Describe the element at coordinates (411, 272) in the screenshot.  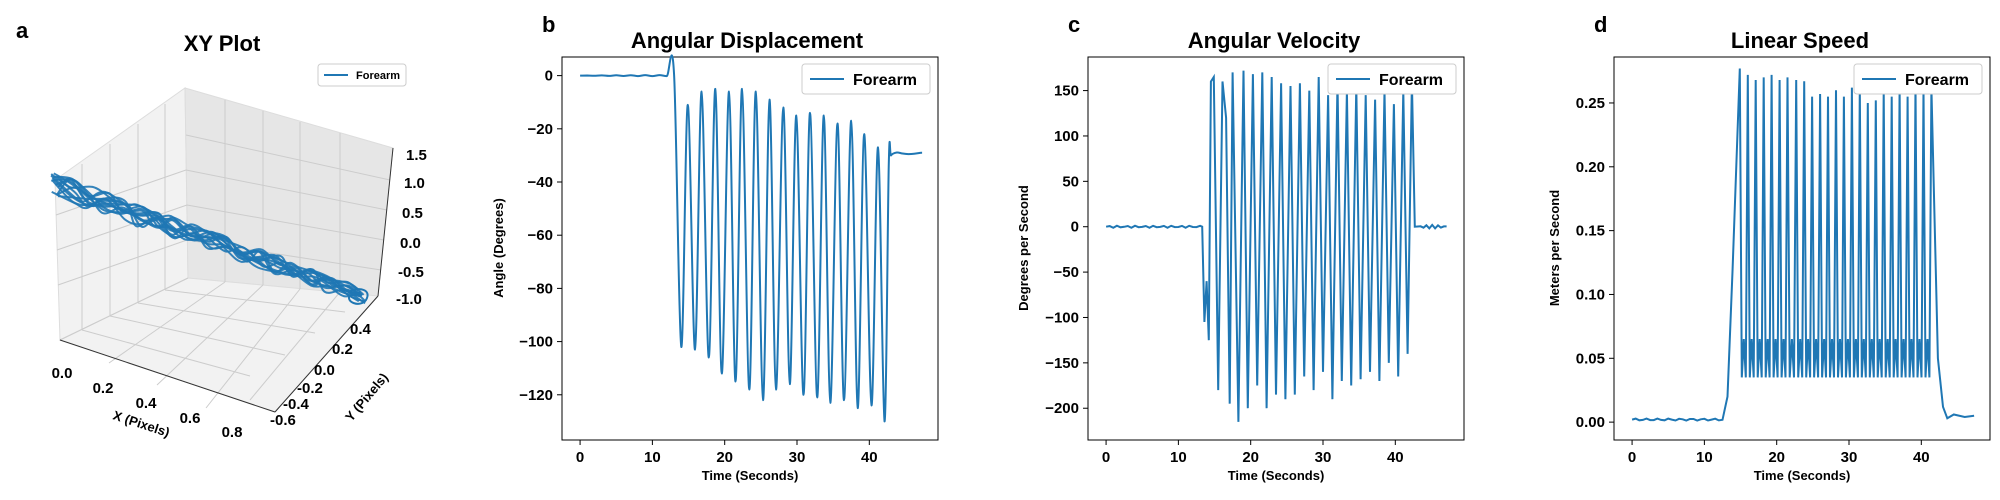
I see `z-tick-a-1: -0.5` at that location.